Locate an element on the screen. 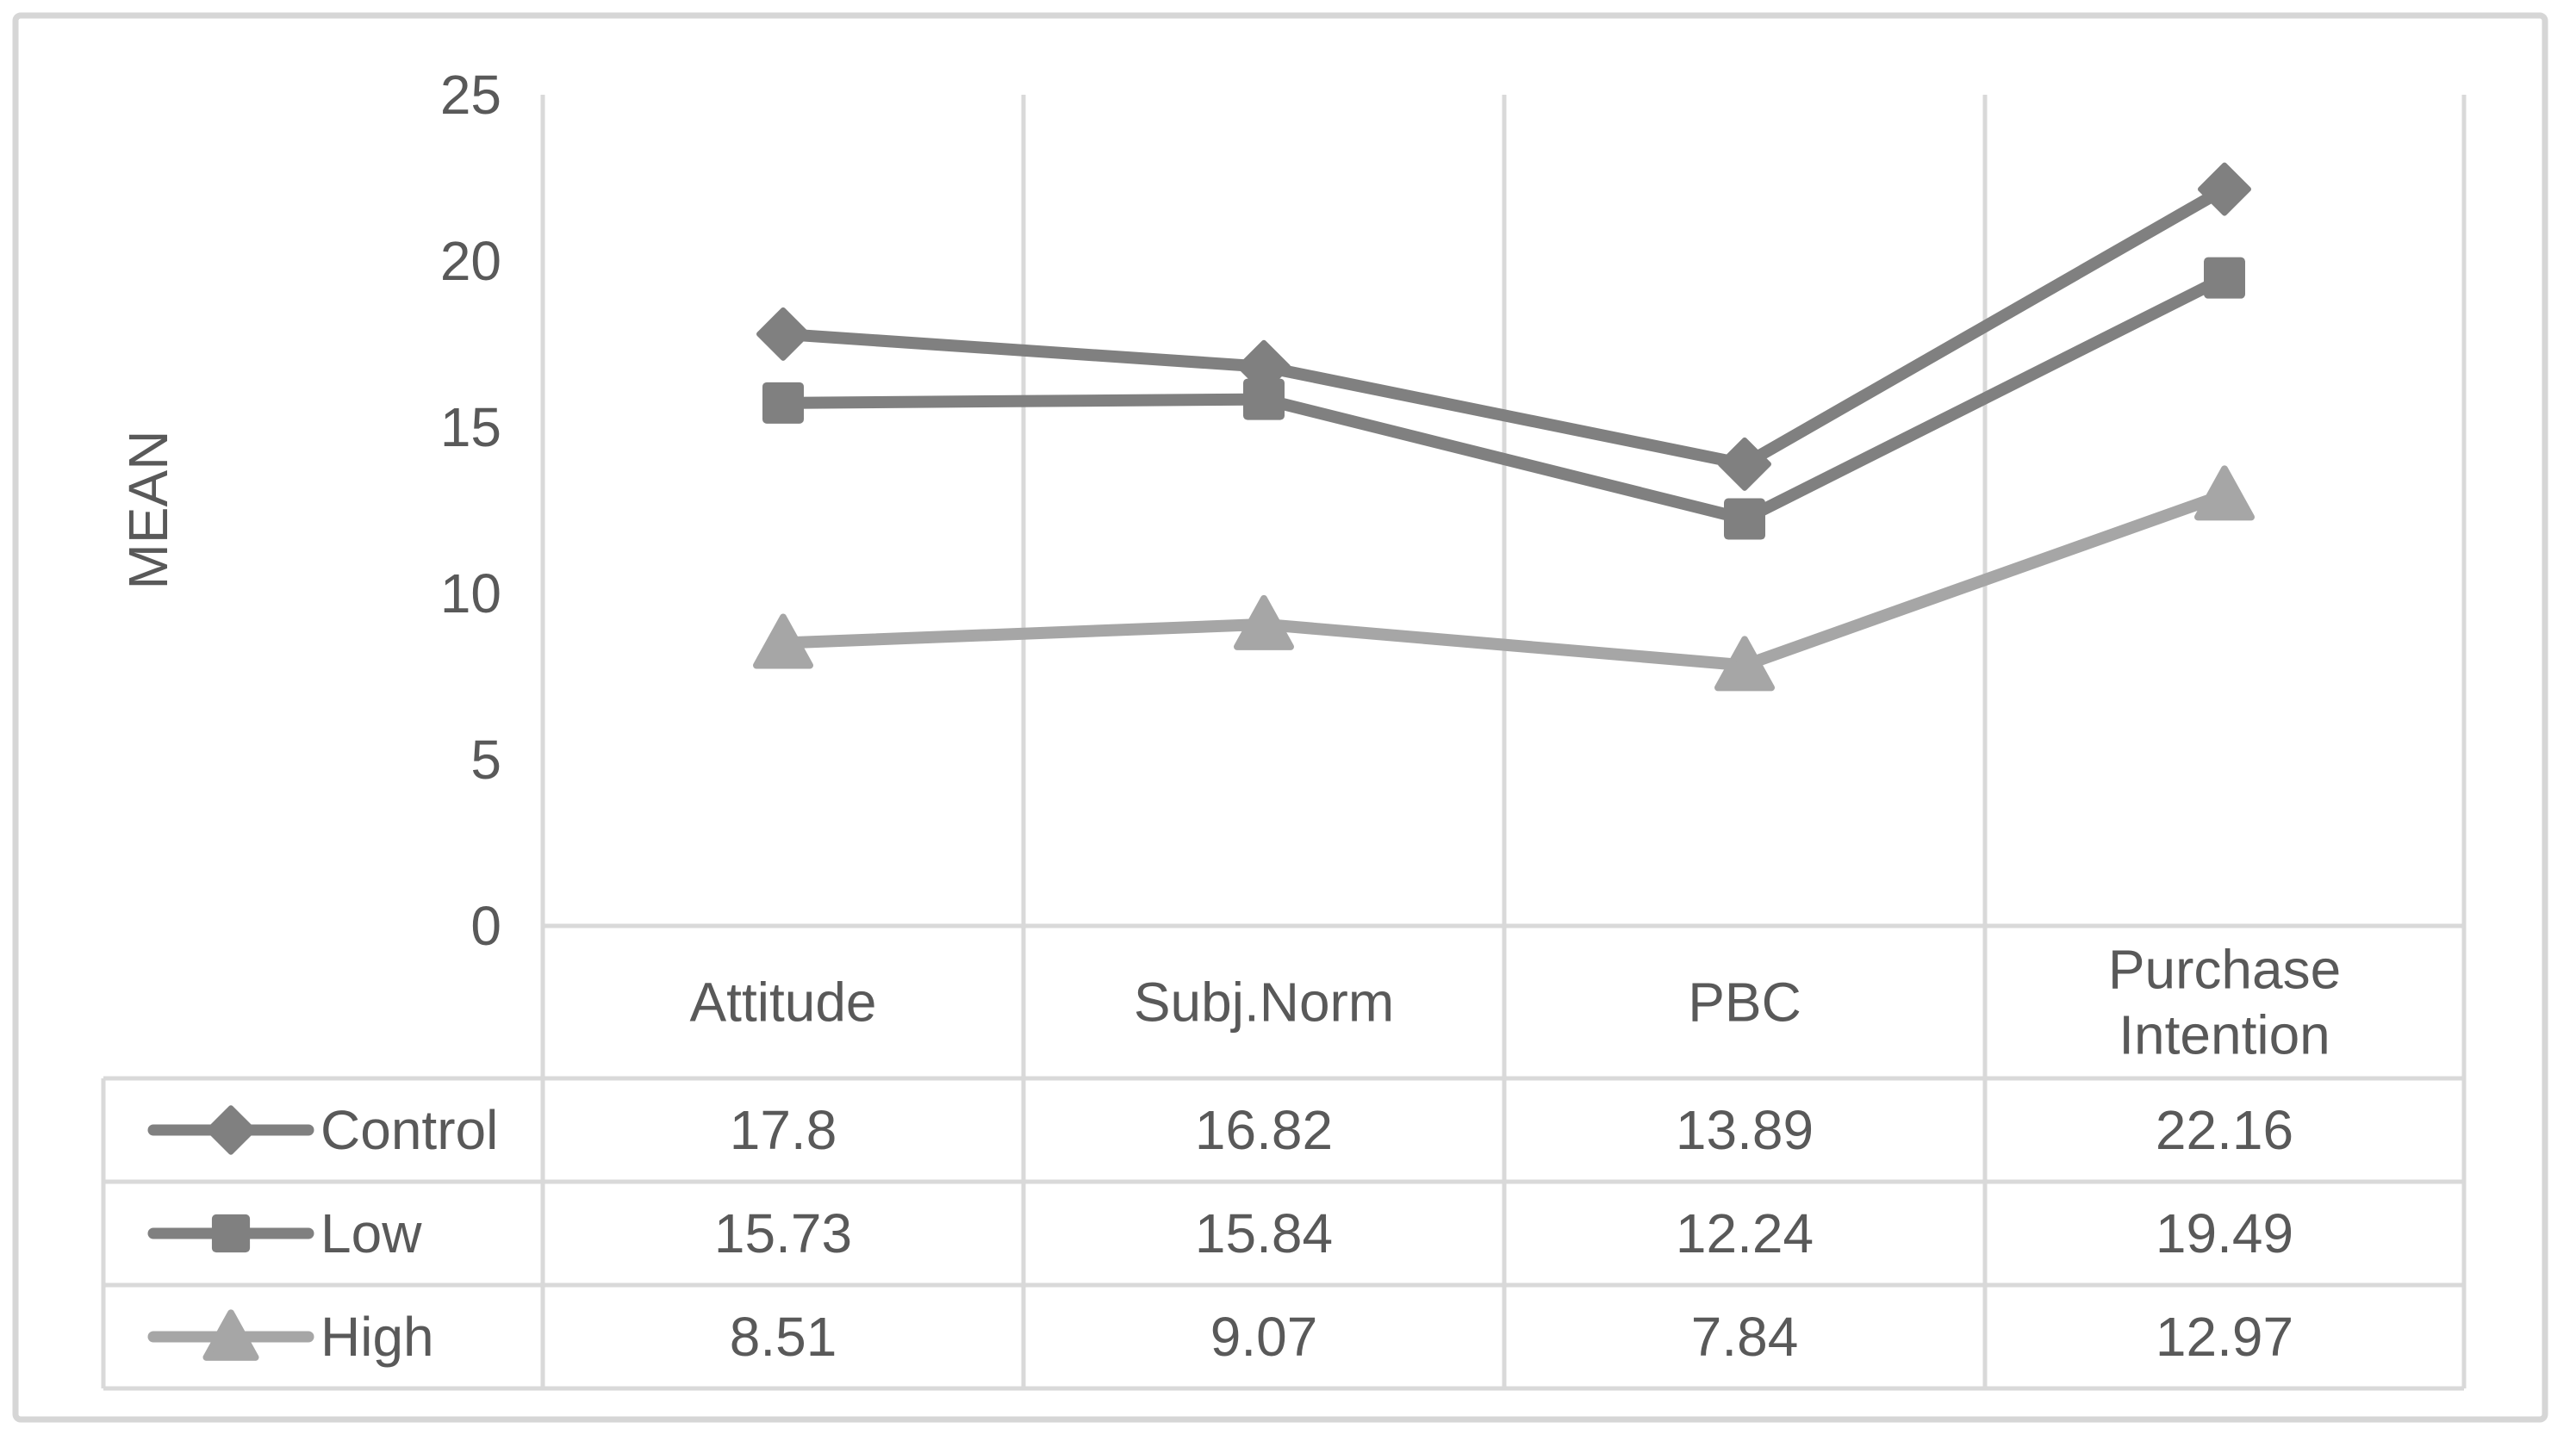  table-value: 22.16 is located at coordinates (2225, 1130).